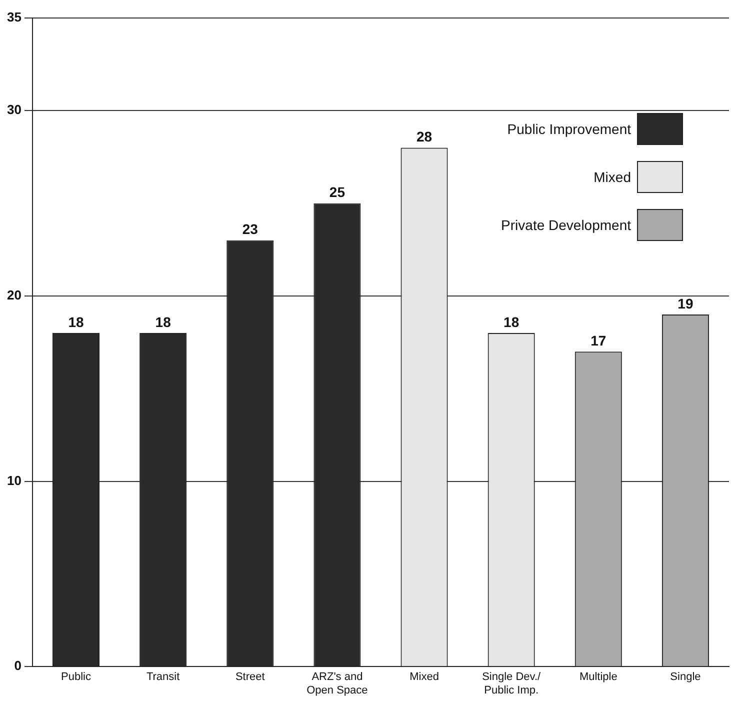 This screenshot has height=701, width=731. Describe the element at coordinates (569, 129) in the screenshot. I see `legend-label: Public Improvement` at that location.